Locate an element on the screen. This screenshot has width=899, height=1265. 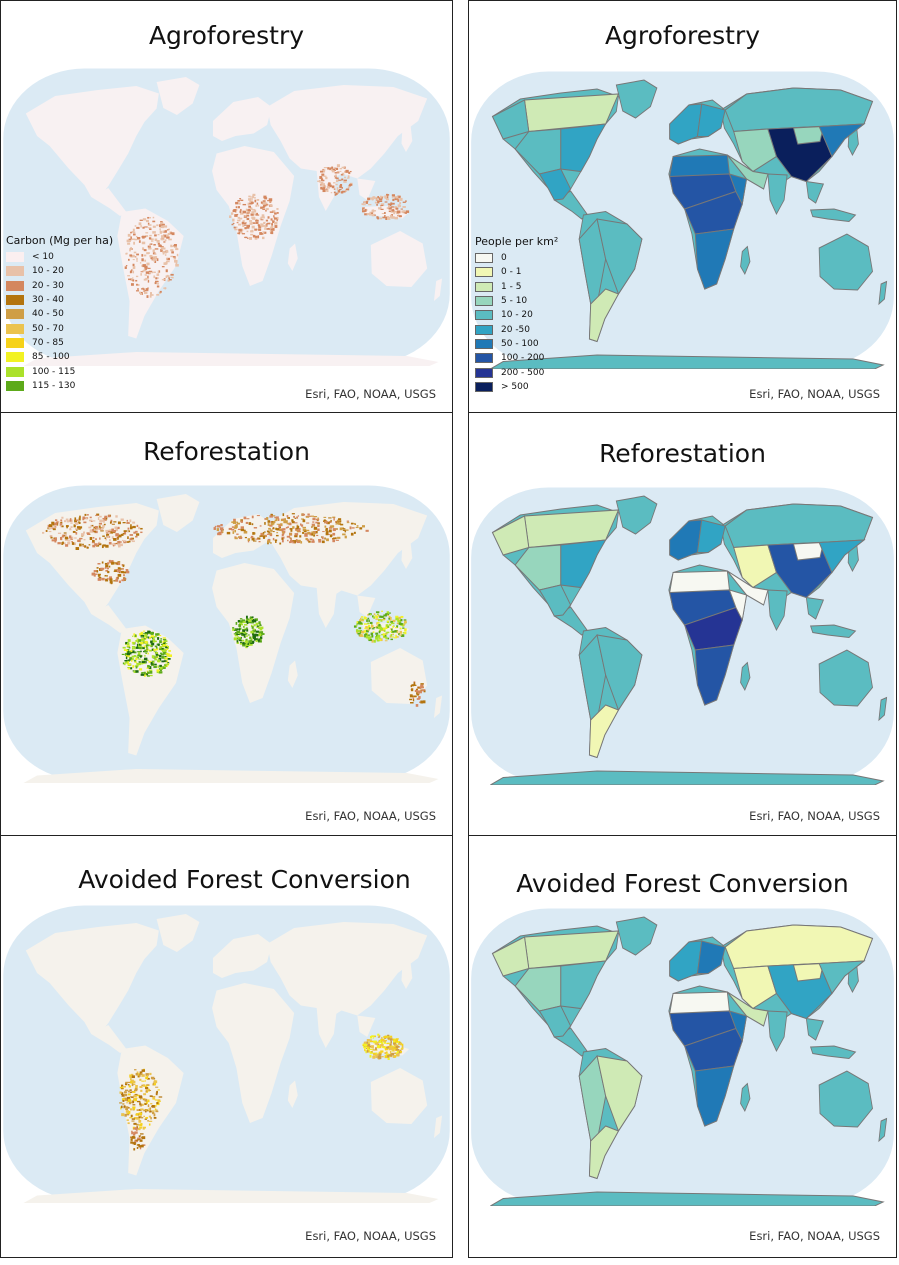
region-mideast is located at coordinates (747, 588).